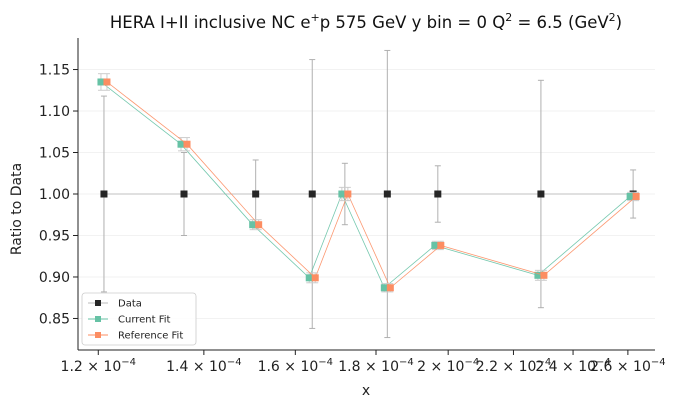  I want to click on x-tick-label: 2.6 × 10⁻⁴, so click(627, 366).